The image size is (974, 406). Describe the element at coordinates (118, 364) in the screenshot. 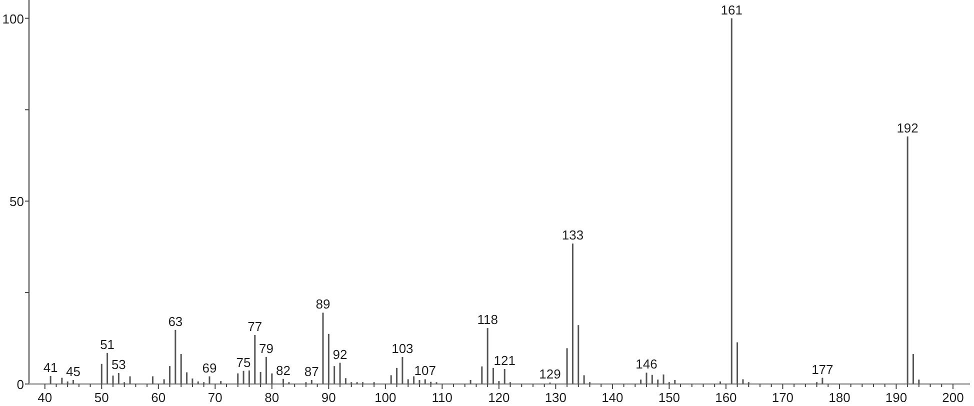

I see `annotation: 53` at that location.